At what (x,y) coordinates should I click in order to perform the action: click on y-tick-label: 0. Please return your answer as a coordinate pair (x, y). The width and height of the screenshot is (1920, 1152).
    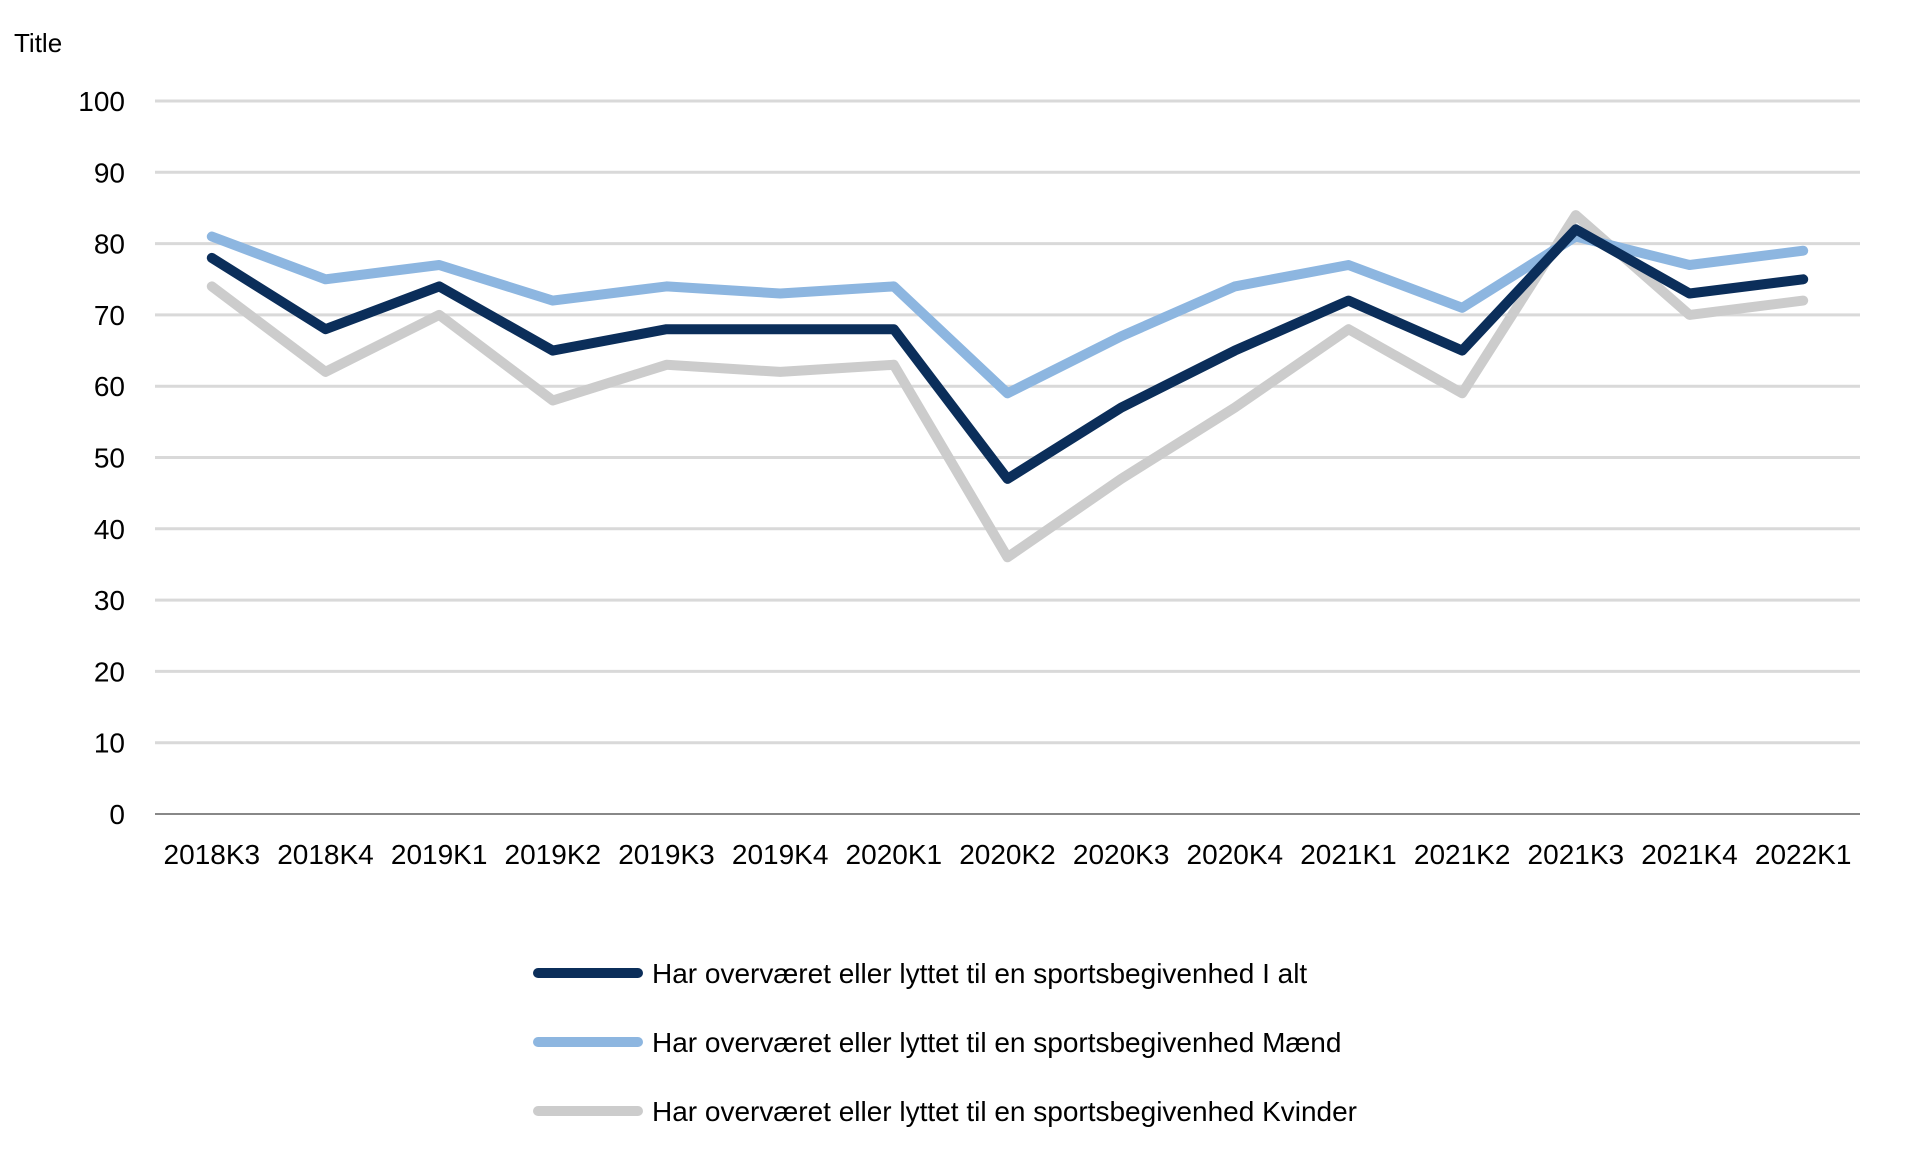
    Looking at the image, I should click on (117, 814).